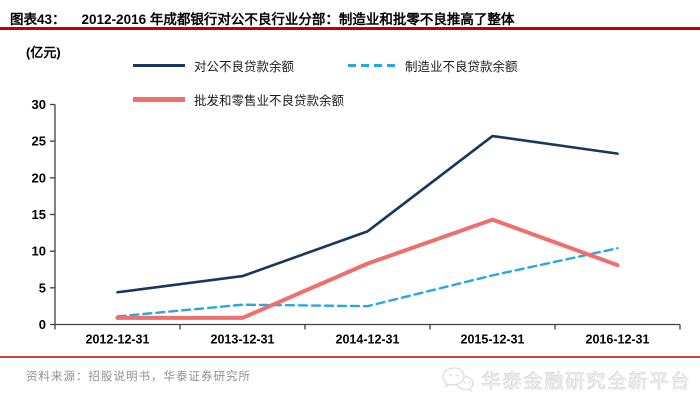 This screenshot has width=700, height=413. Describe the element at coordinates (138, 377) in the screenshot. I see `source-note: 资料来源：招股说明书，华泰证券研究所` at that location.